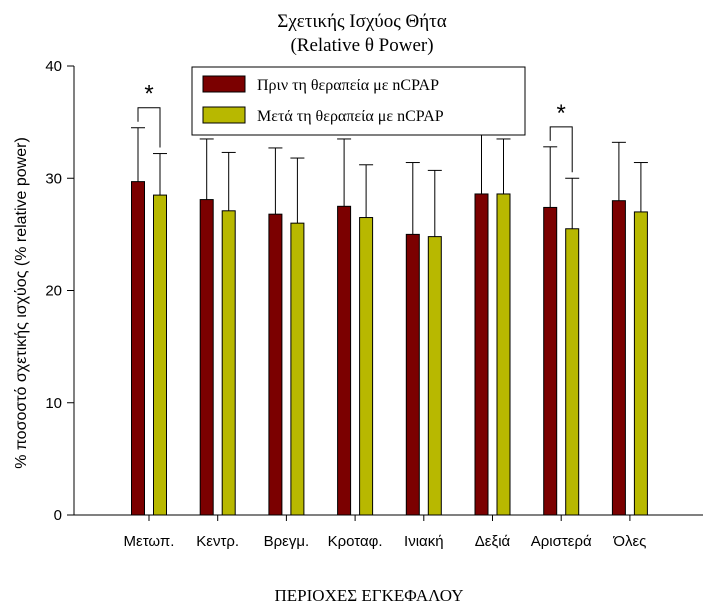 The width and height of the screenshot is (706, 610). What do you see at coordinates (224, 115) in the screenshot?
I see `legend-swatch-after` at bounding box center [224, 115].